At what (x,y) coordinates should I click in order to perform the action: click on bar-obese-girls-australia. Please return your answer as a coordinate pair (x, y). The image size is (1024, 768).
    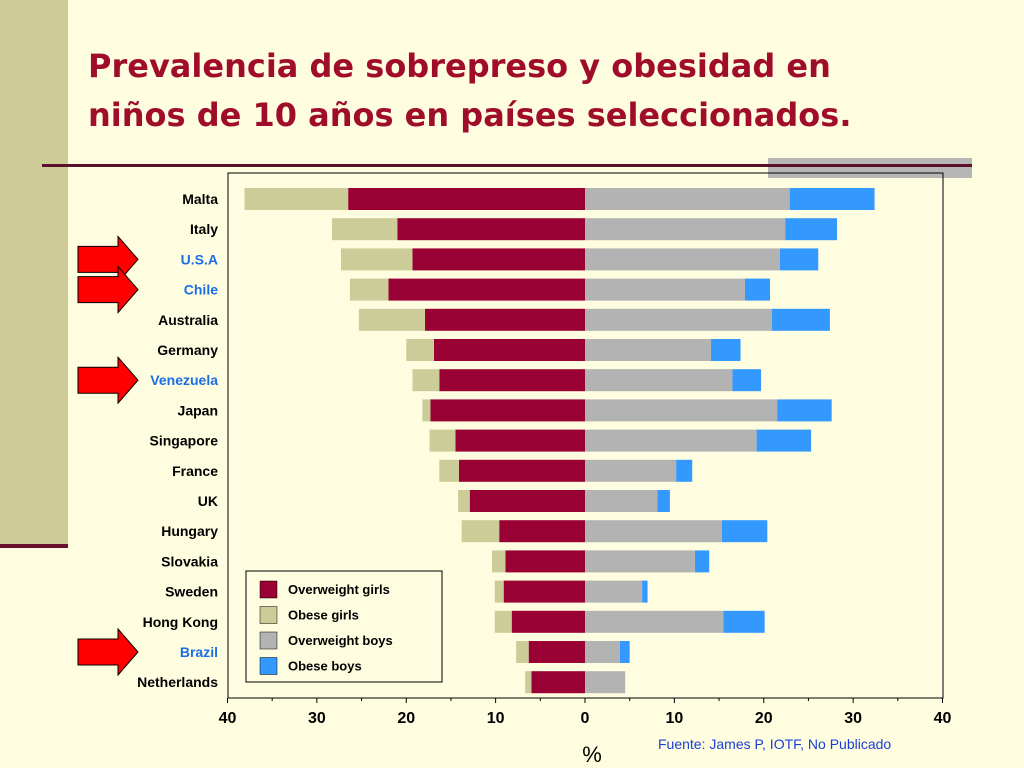
    Looking at the image, I should click on (392, 319).